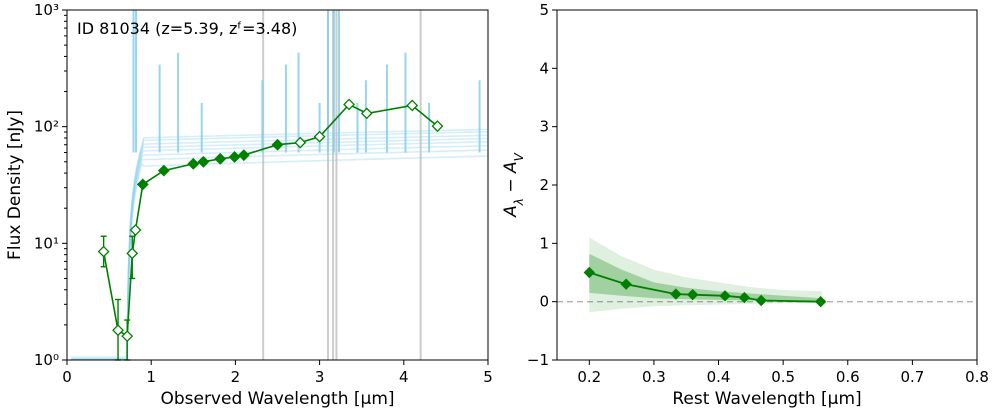 Image resolution: width=996 pixels, height=415 pixels. What do you see at coordinates (46, 127) in the screenshot?
I see `y-tick-label: 10²` at bounding box center [46, 127].